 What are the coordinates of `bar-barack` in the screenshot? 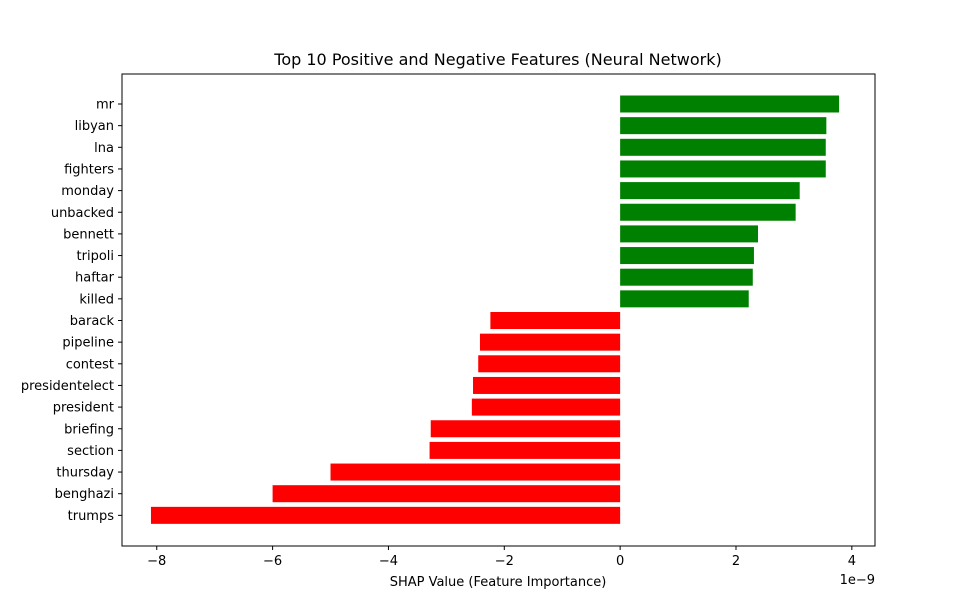 It's located at (555, 320).